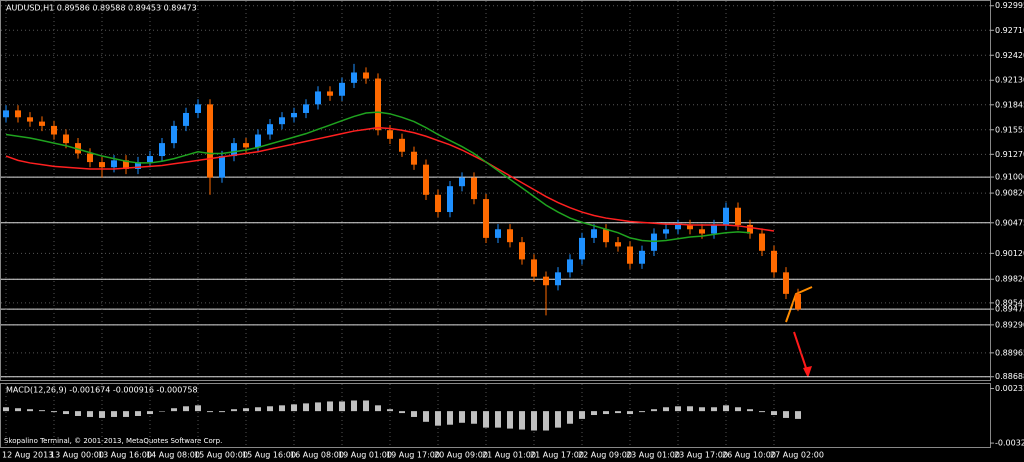 The width and height of the screenshot is (1024, 462). Describe the element at coordinates (1009, 222) in the screenshot. I see `y-tick-label: 0.90475` at that location.